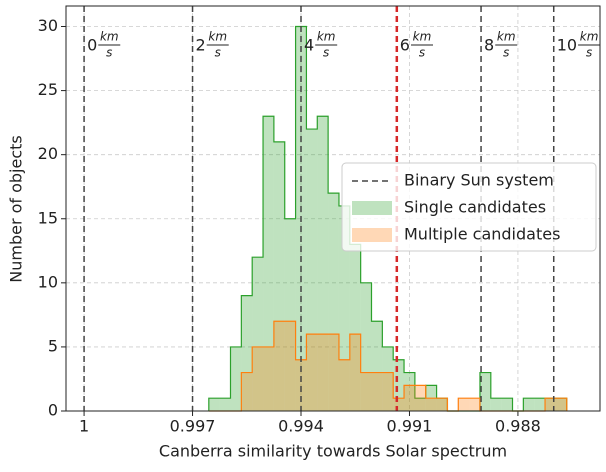  I want to click on y-tick-label: 20, so click(48, 153).